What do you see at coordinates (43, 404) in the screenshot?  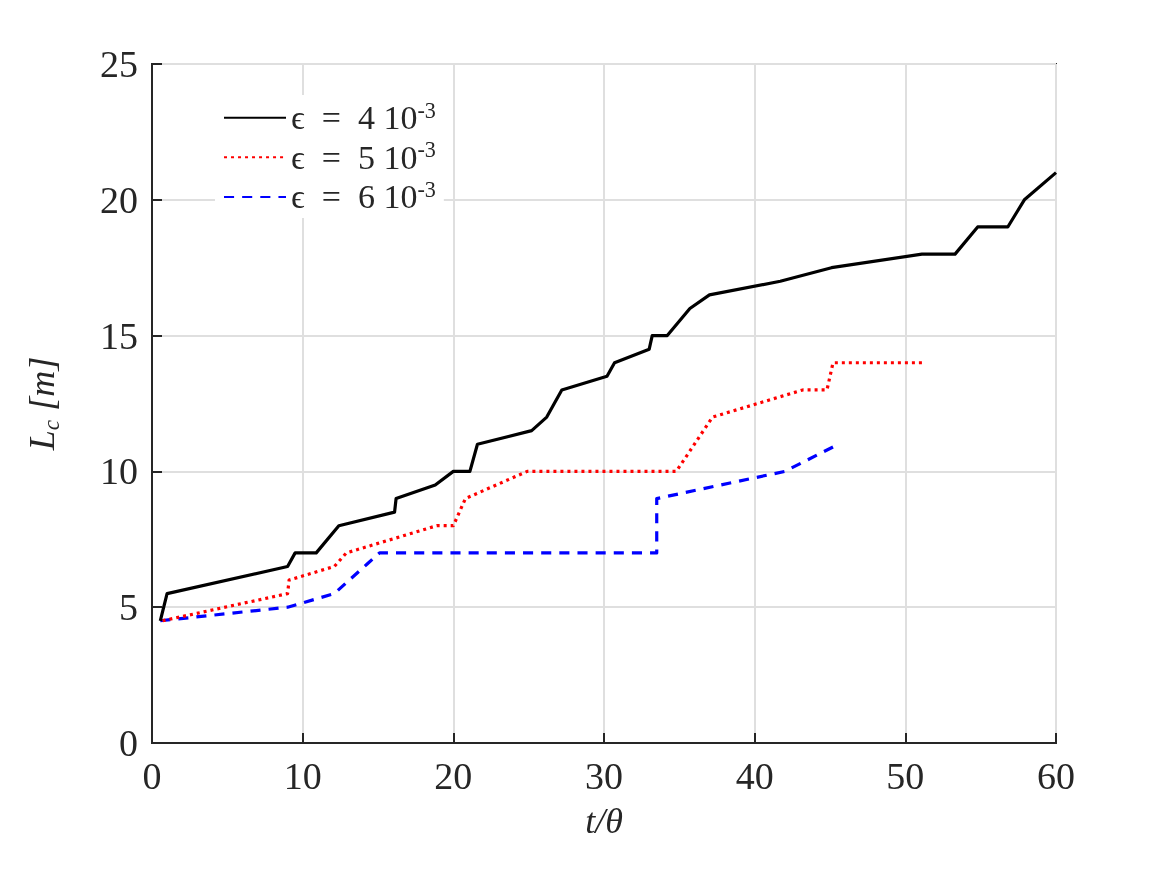 I see `y-axis-title: Lc [m]` at bounding box center [43, 404].